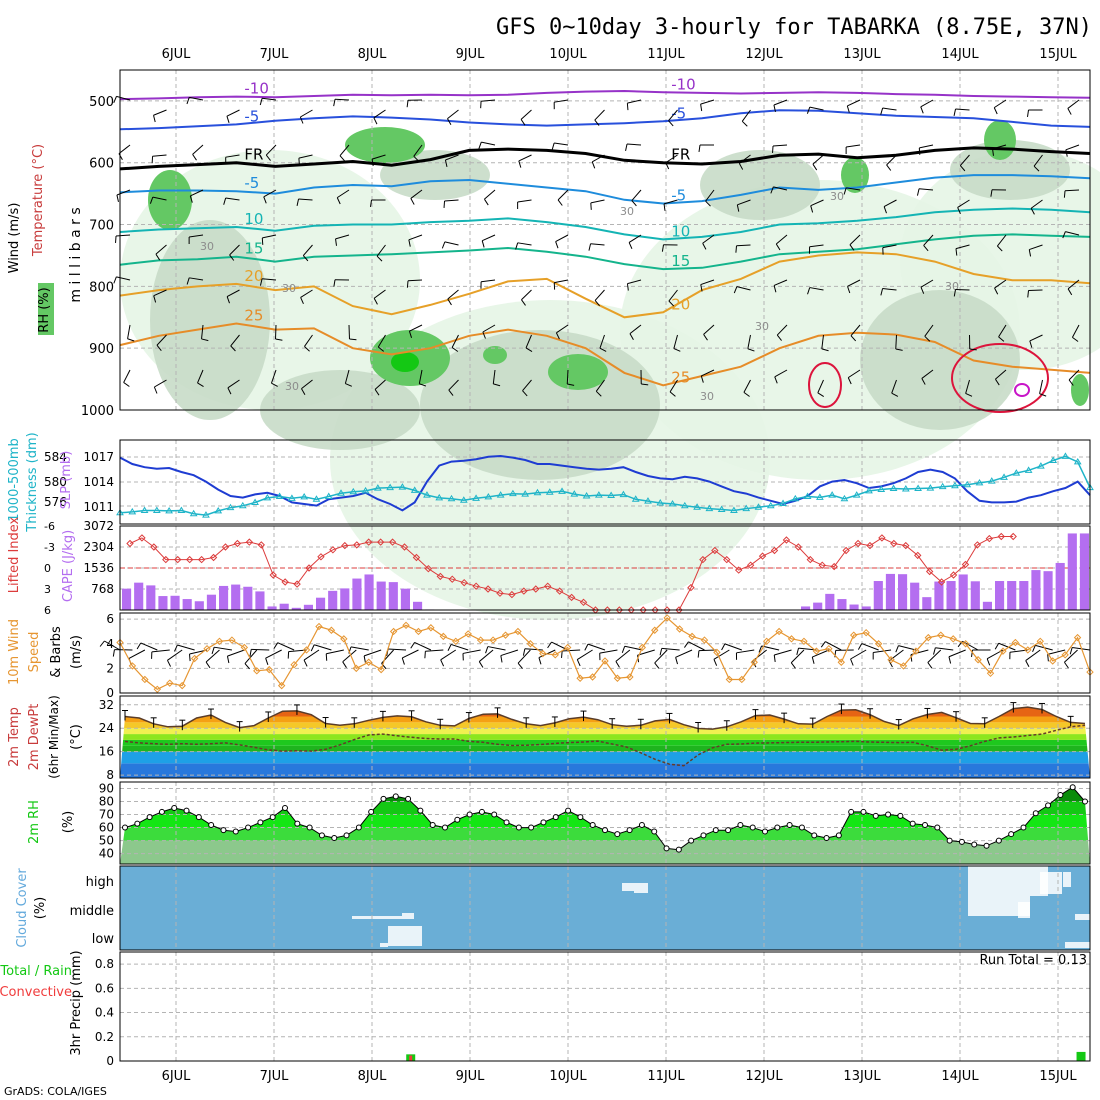 This screenshot has height=1100, width=1100. I want to click on date-label-top: 9JUL, so click(471, 54).